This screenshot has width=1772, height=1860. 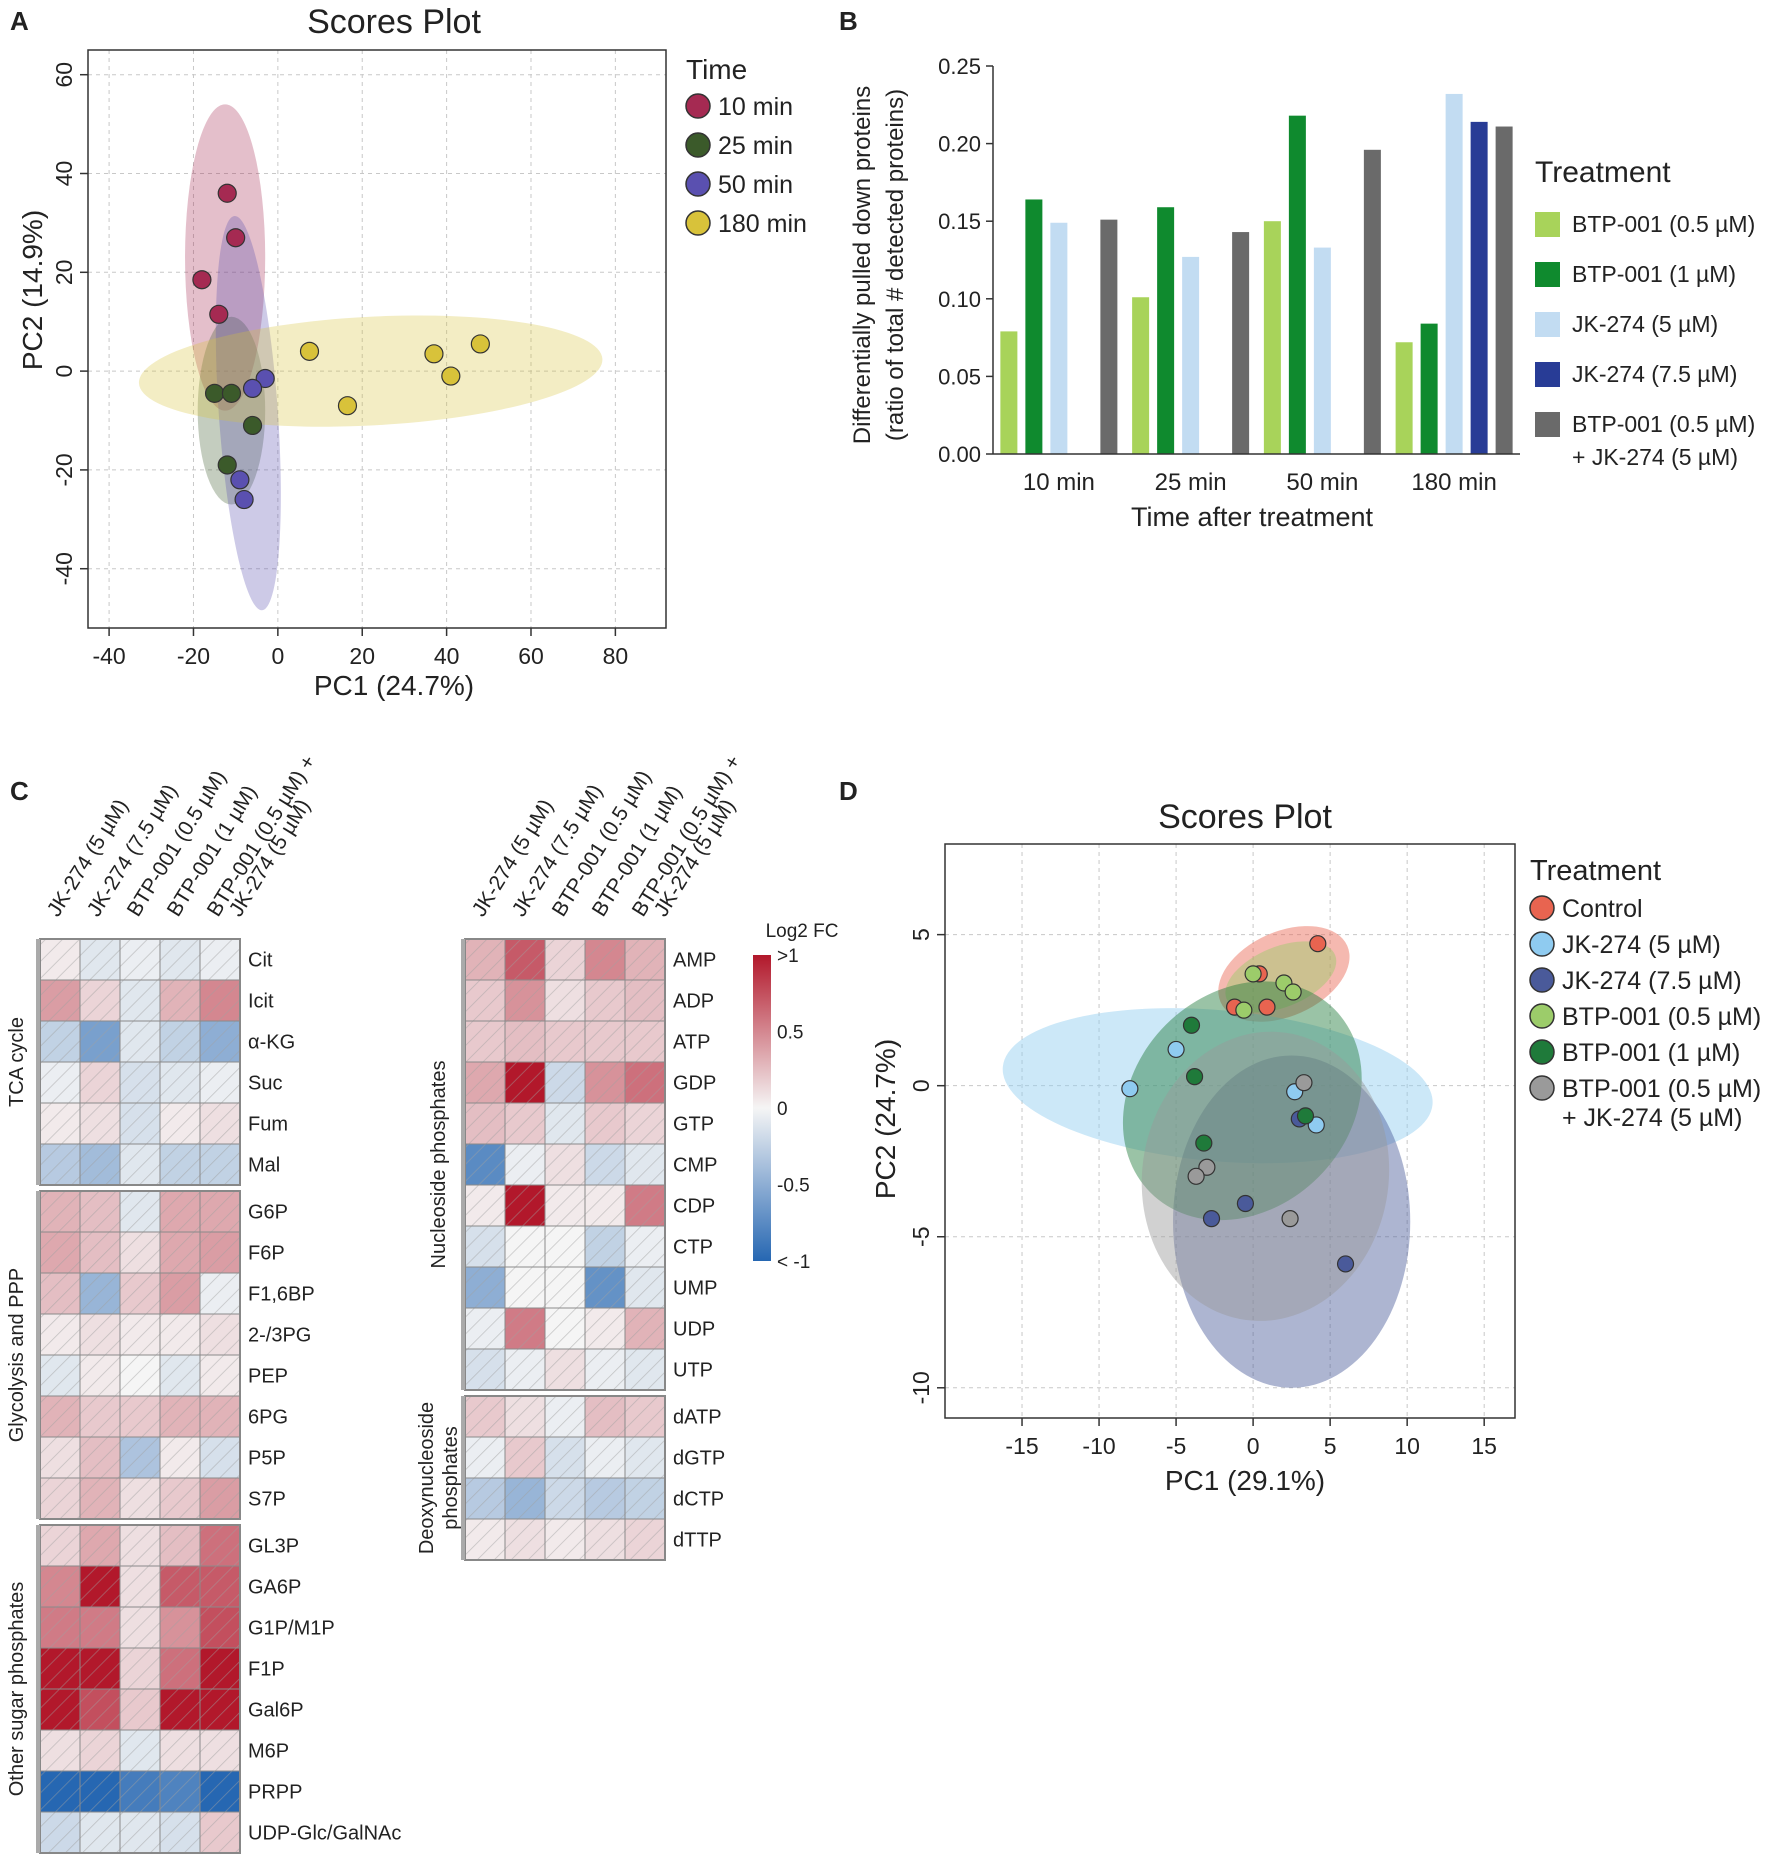 What do you see at coordinates (1654, 274) in the screenshot?
I see `legend-label: BTP-001 (1 µM)` at bounding box center [1654, 274].